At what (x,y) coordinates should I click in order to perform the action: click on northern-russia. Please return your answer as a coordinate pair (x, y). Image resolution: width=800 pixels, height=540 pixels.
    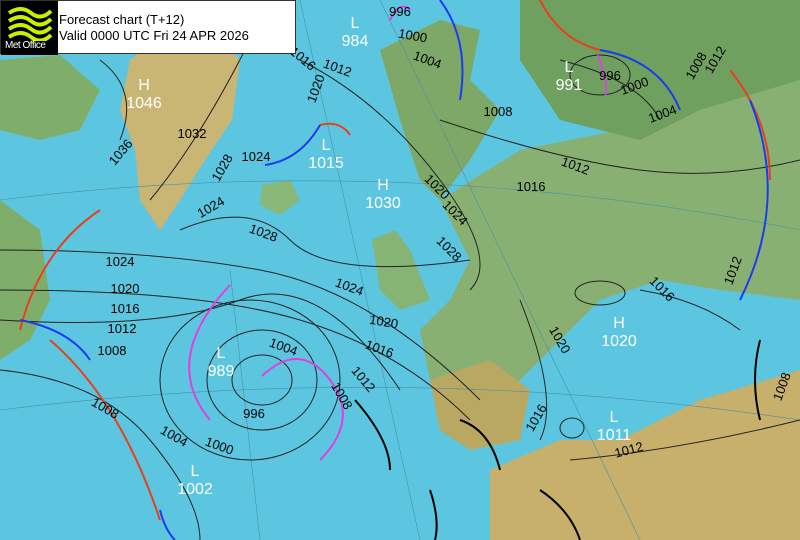
    Looking at the image, I should click on (660, 70).